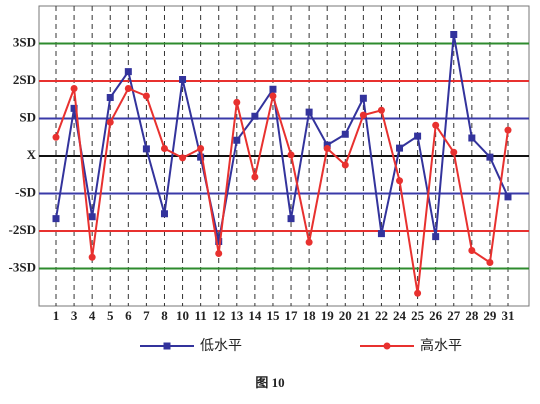  What do you see at coordinates (221, 346) in the screenshot?
I see `legend-label: 低水平` at bounding box center [221, 346].